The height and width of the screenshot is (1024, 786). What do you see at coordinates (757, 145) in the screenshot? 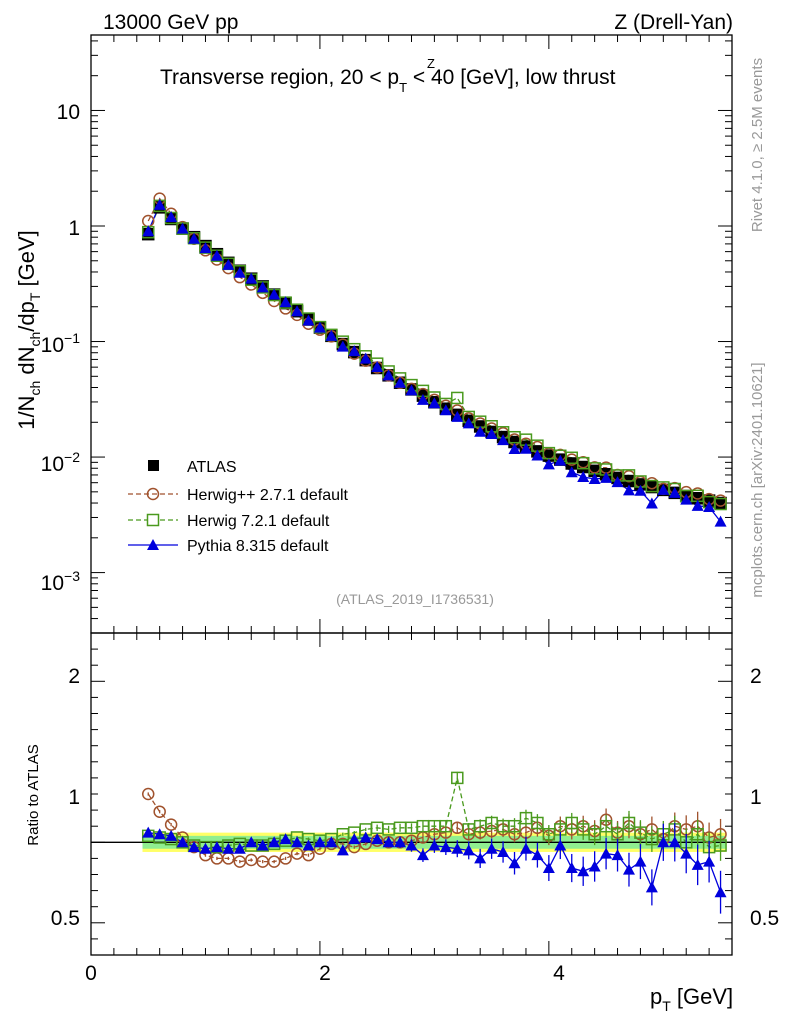
I see `rivet-label: Rivet 4.1.0, ≥ 2.5M events` at bounding box center [757, 145].